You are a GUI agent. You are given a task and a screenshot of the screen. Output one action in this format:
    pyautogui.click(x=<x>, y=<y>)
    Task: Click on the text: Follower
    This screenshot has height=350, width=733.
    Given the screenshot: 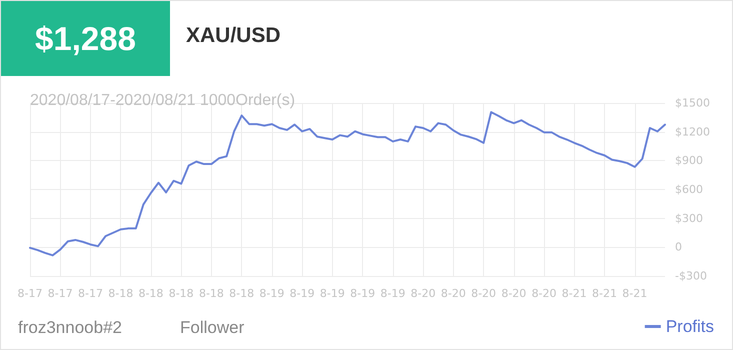 What is the action you would take?
    pyautogui.click(x=212, y=328)
    